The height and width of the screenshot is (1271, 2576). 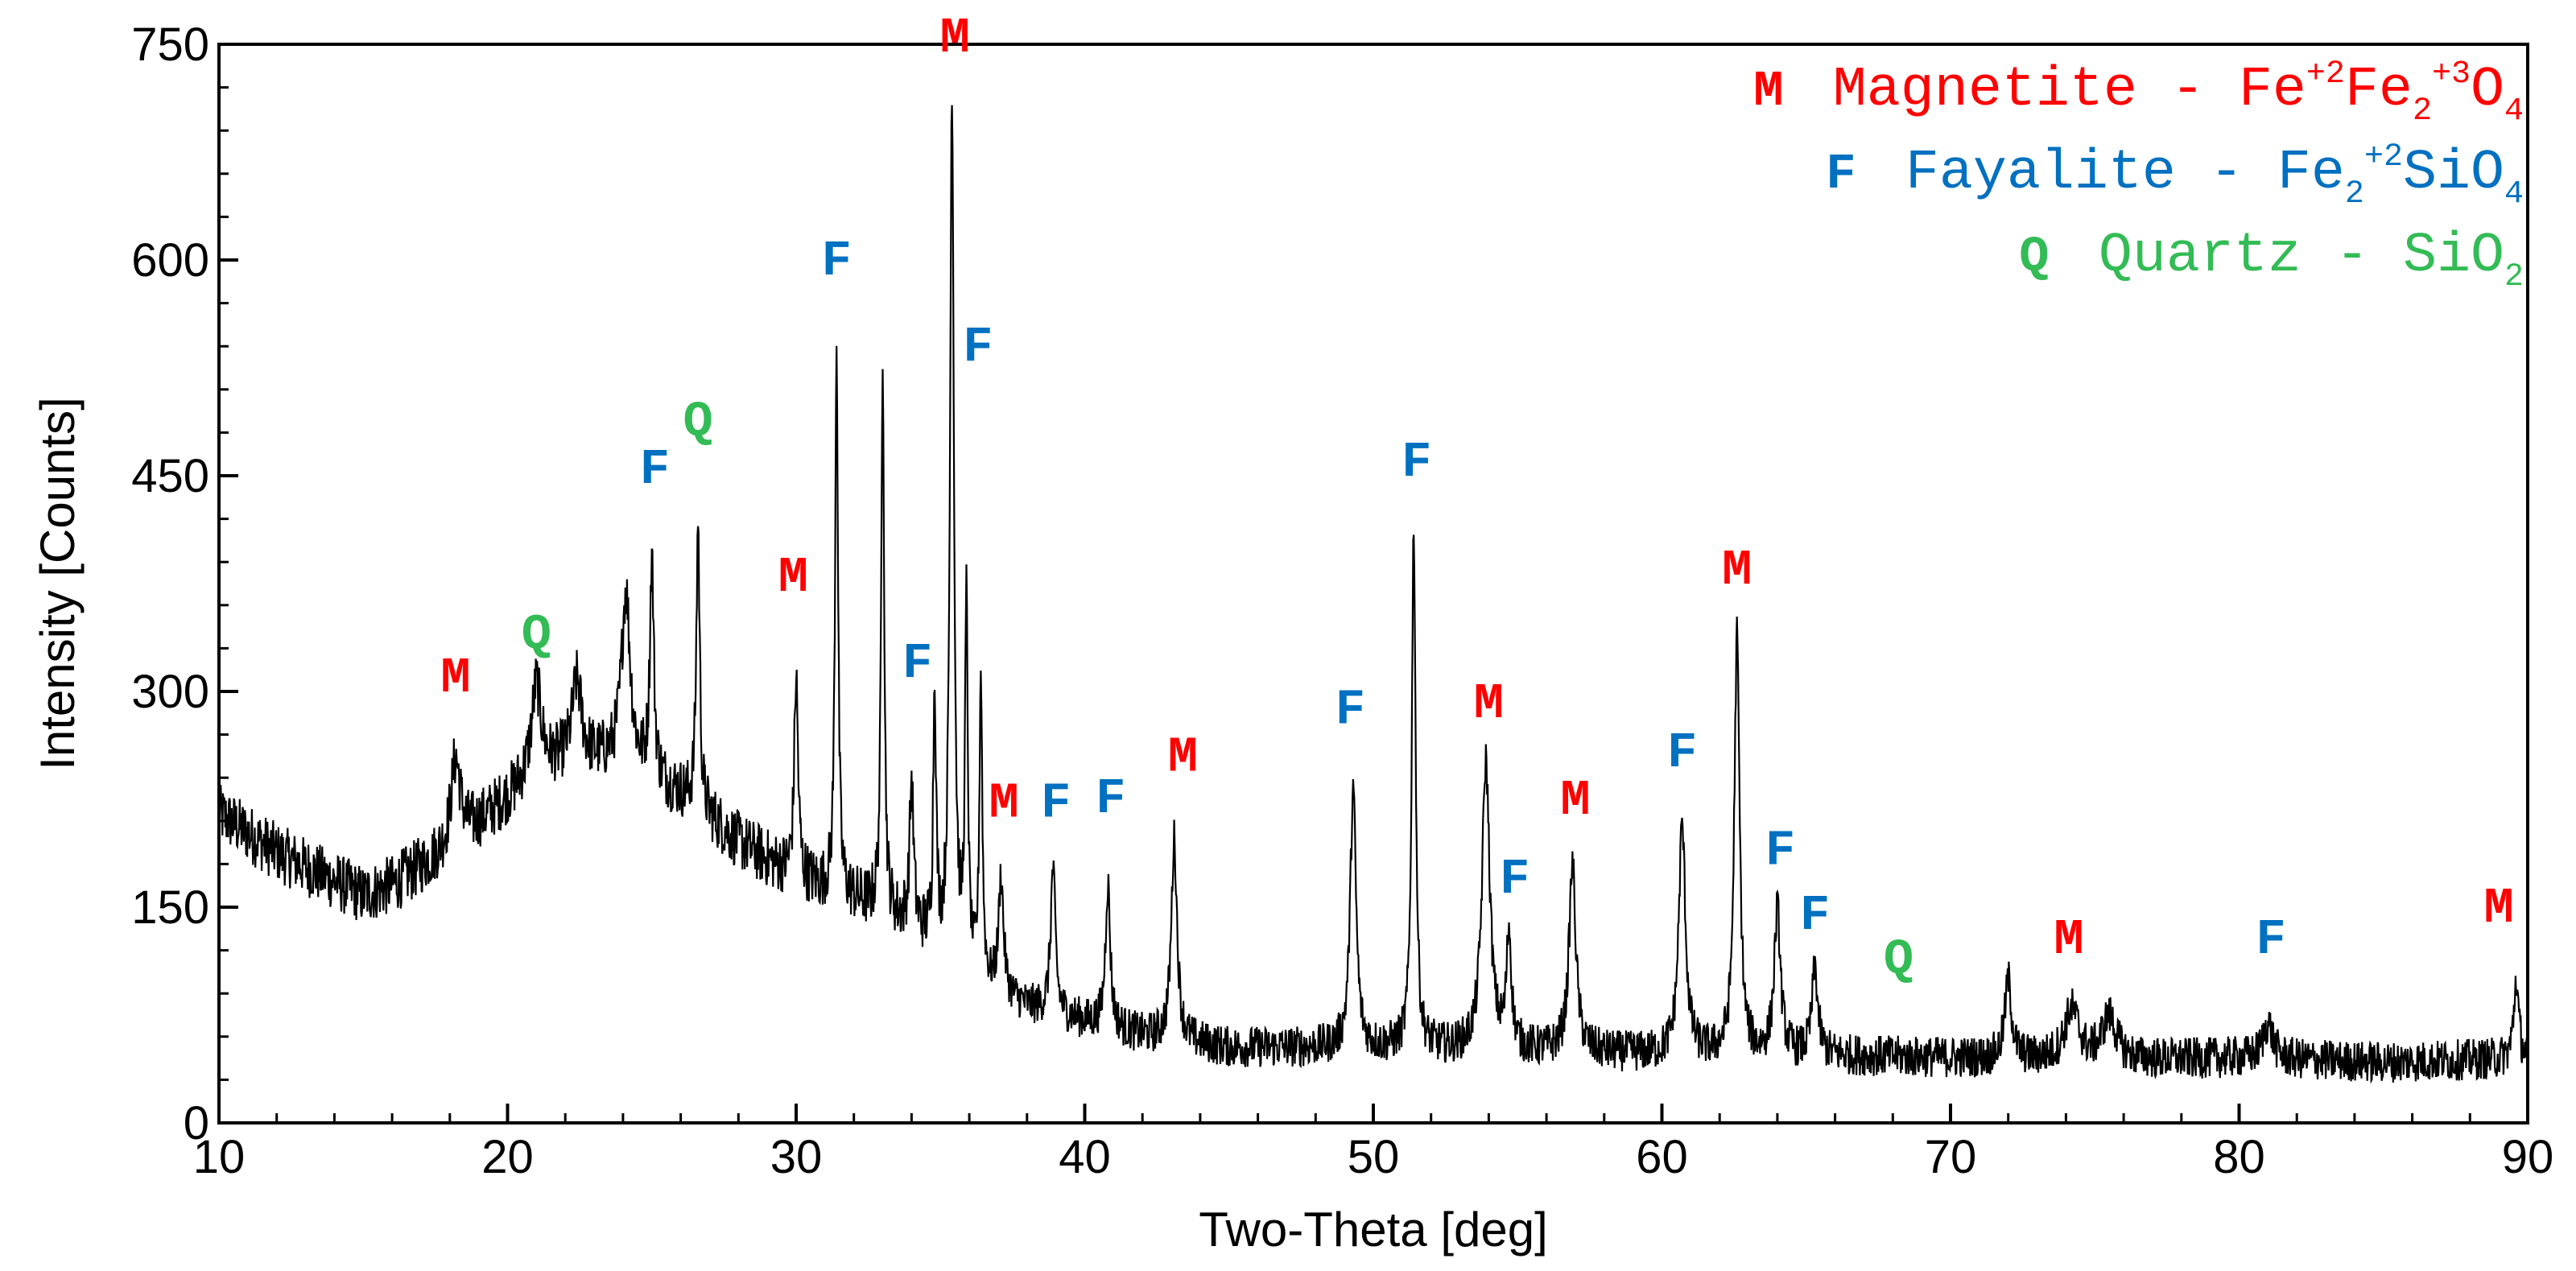 I want to click on legend-name: Quartz - SiO, so click(x=2301, y=257).